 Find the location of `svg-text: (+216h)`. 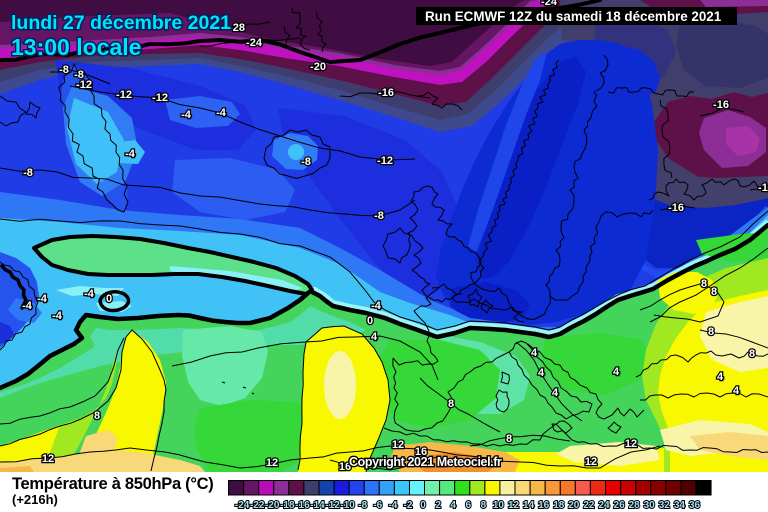

svg-text: (+216h) is located at coordinates (35, 499).